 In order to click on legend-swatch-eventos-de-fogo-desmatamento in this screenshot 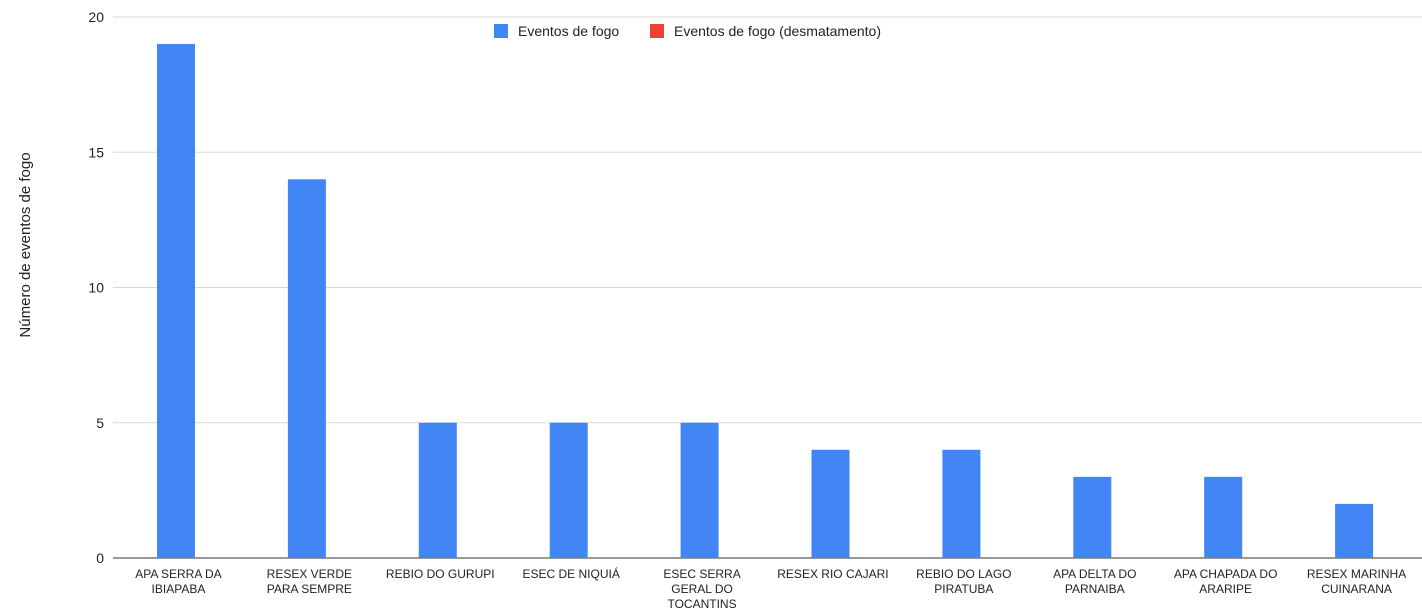, I will do `click(657, 31)`.